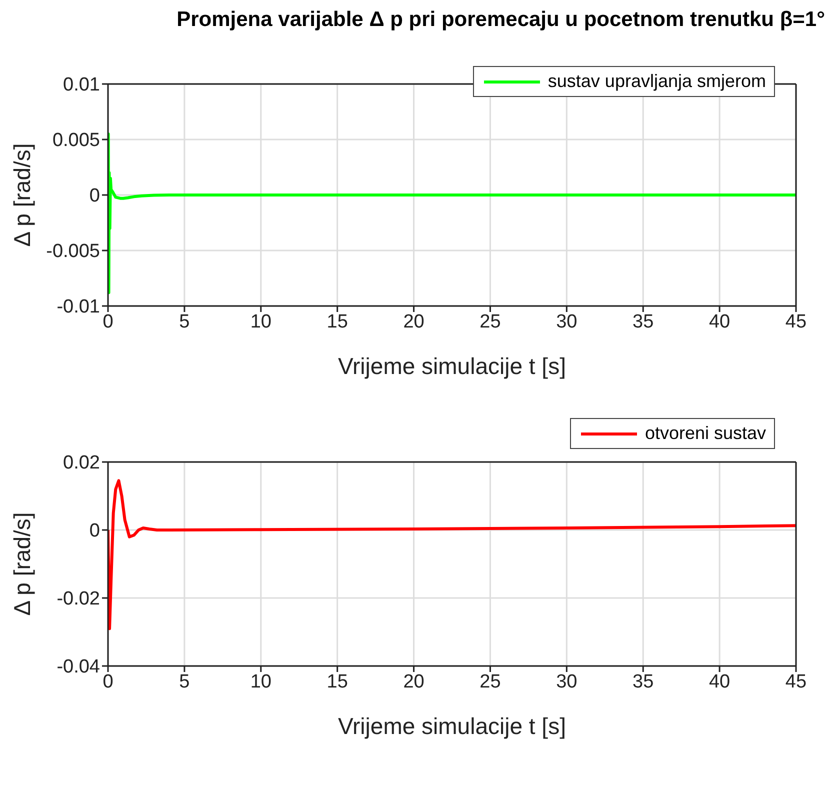 The image size is (825, 789). Describe the element at coordinates (705, 433) in the screenshot. I see `legend-label: otvoreni sustav` at that location.